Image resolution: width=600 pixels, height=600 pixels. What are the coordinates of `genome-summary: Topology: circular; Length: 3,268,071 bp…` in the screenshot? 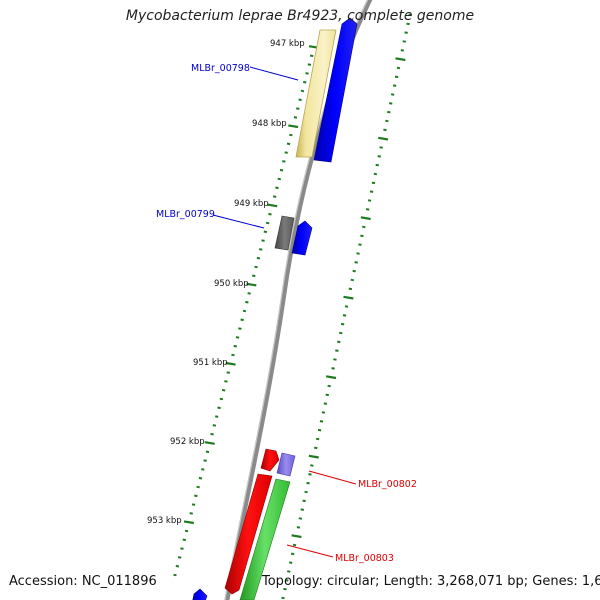 It's located at (431, 581).